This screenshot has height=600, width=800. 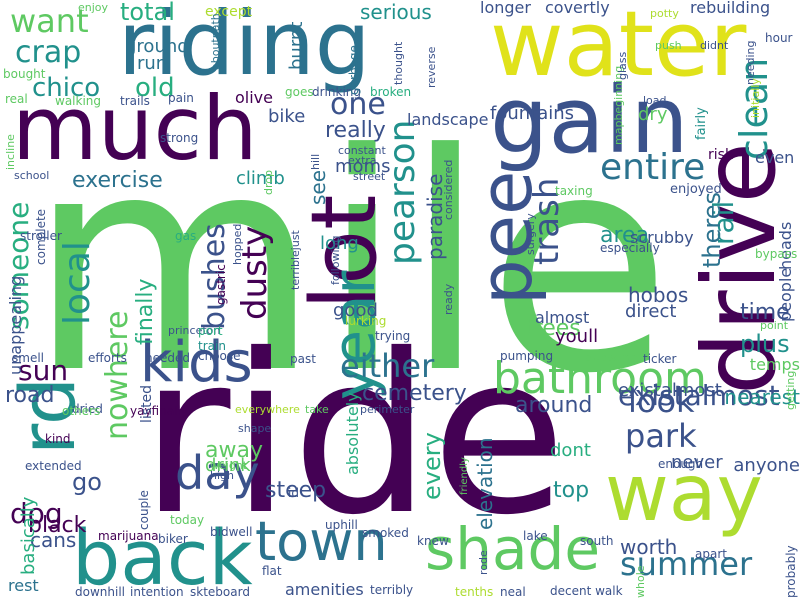 What do you see at coordinates (321, 541) in the screenshot?
I see `word-town: town` at bounding box center [321, 541].